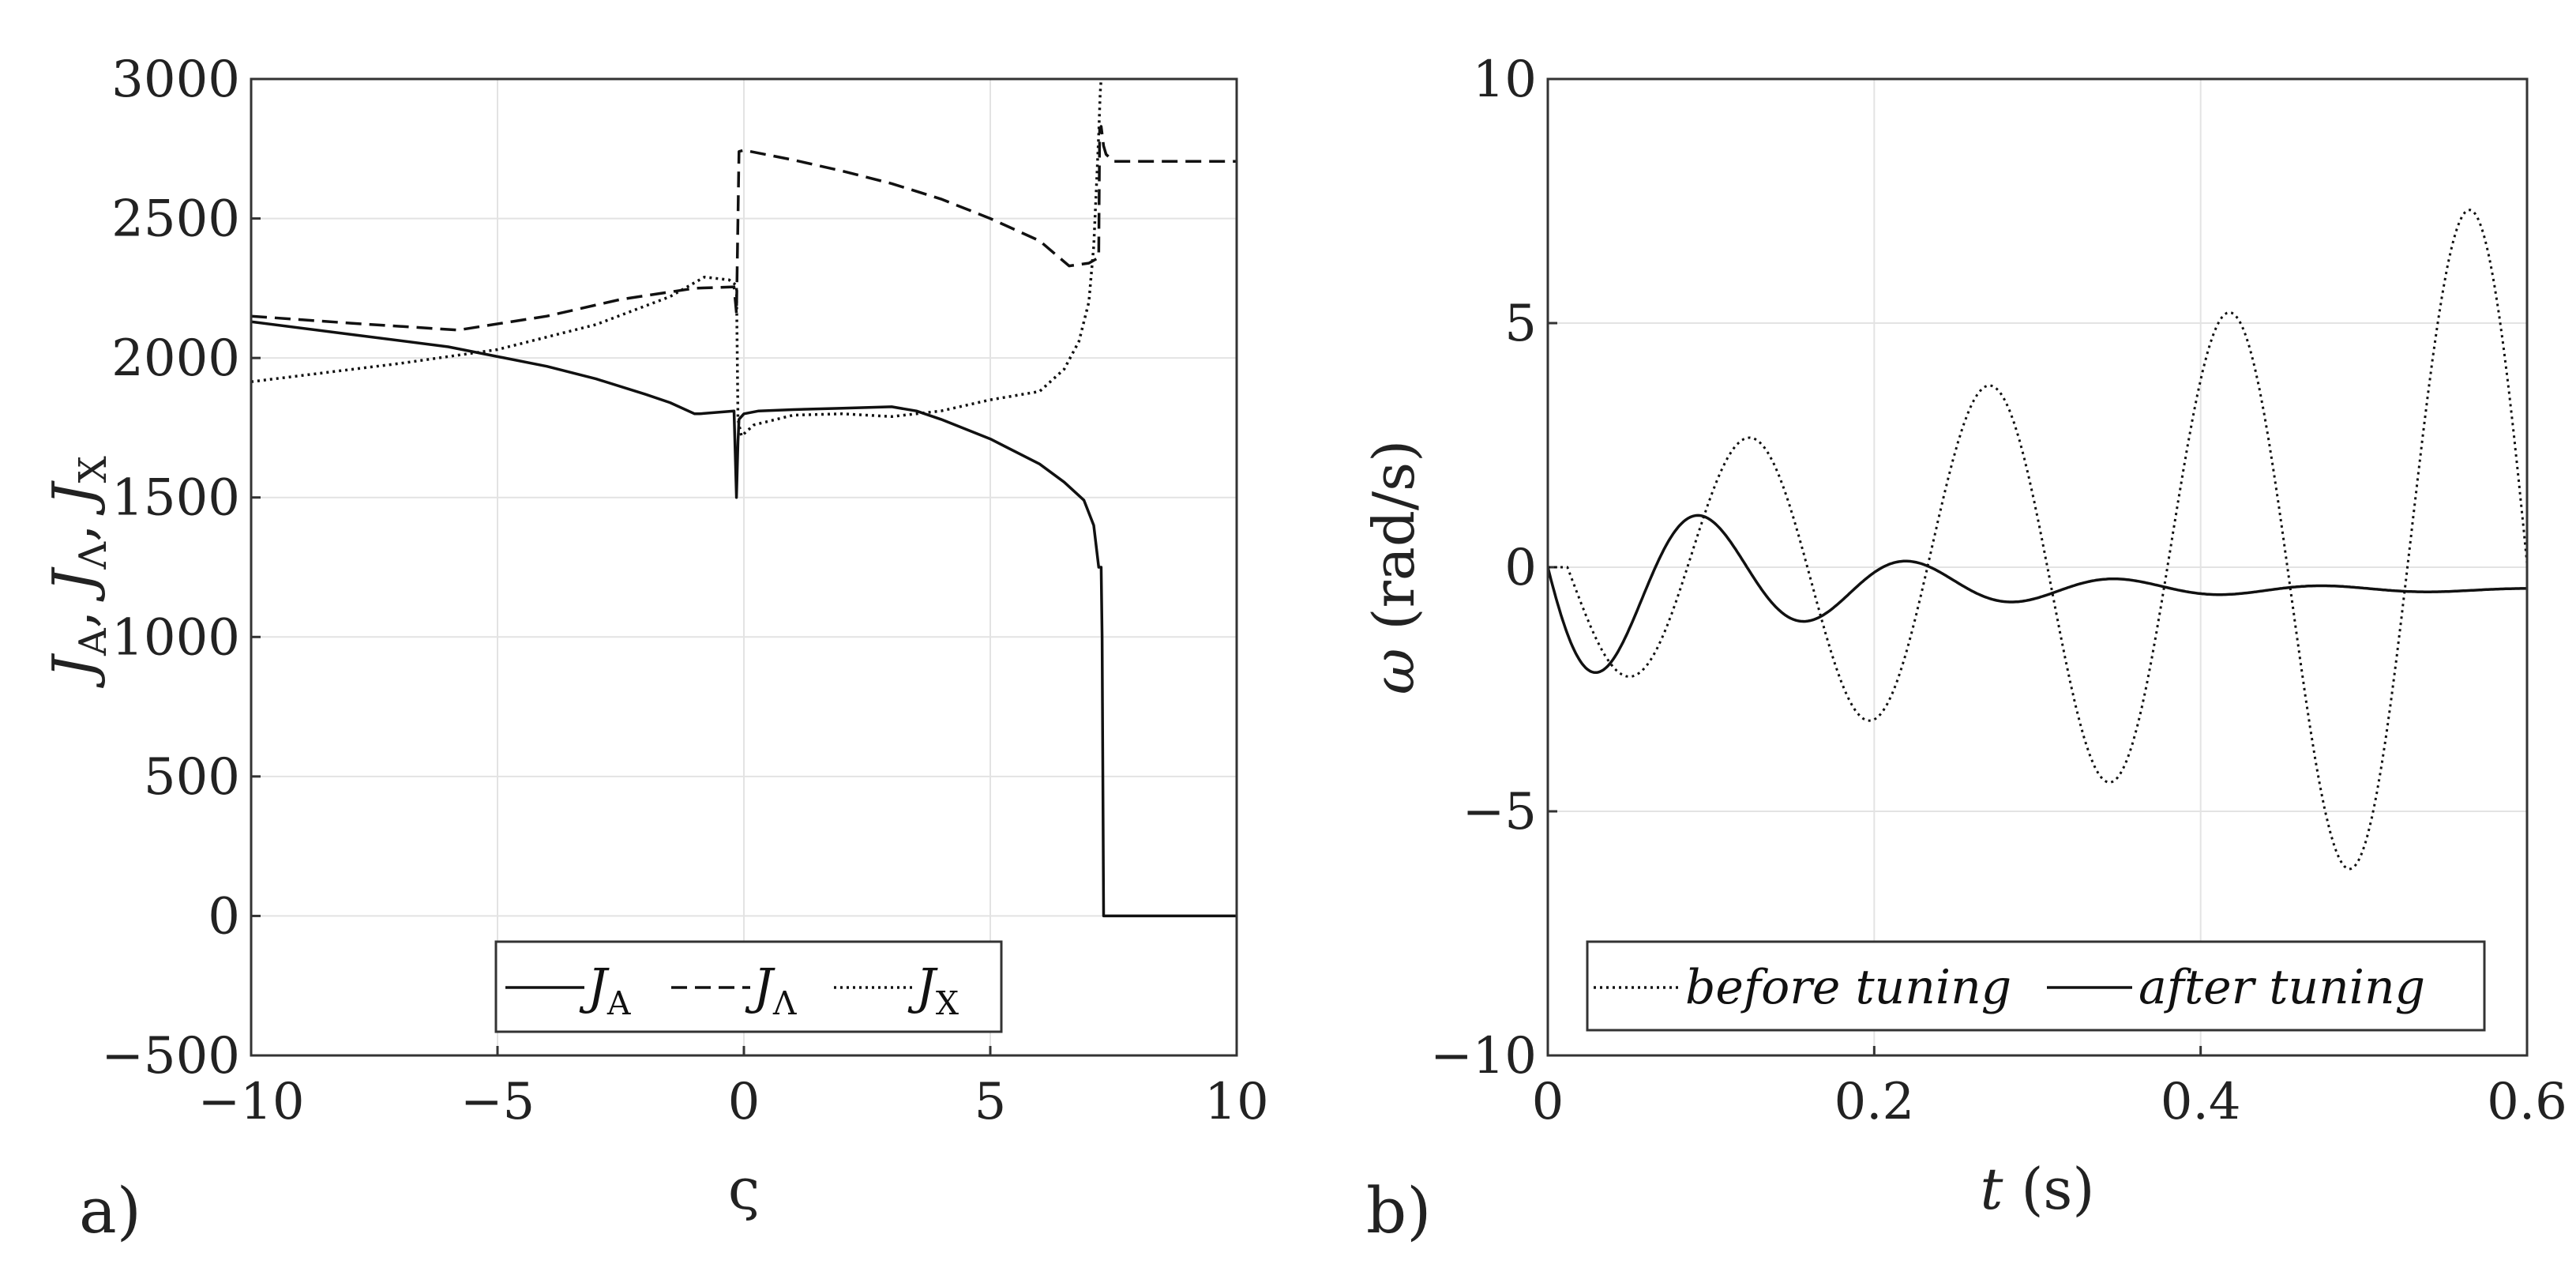 Image resolution: width=2576 pixels, height=1264 pixels. What do you see at coordinates (2282, 987) in the screenshot?
I see `legend-label-after-tuning: after tuning` at bounding box center [2282, 987].